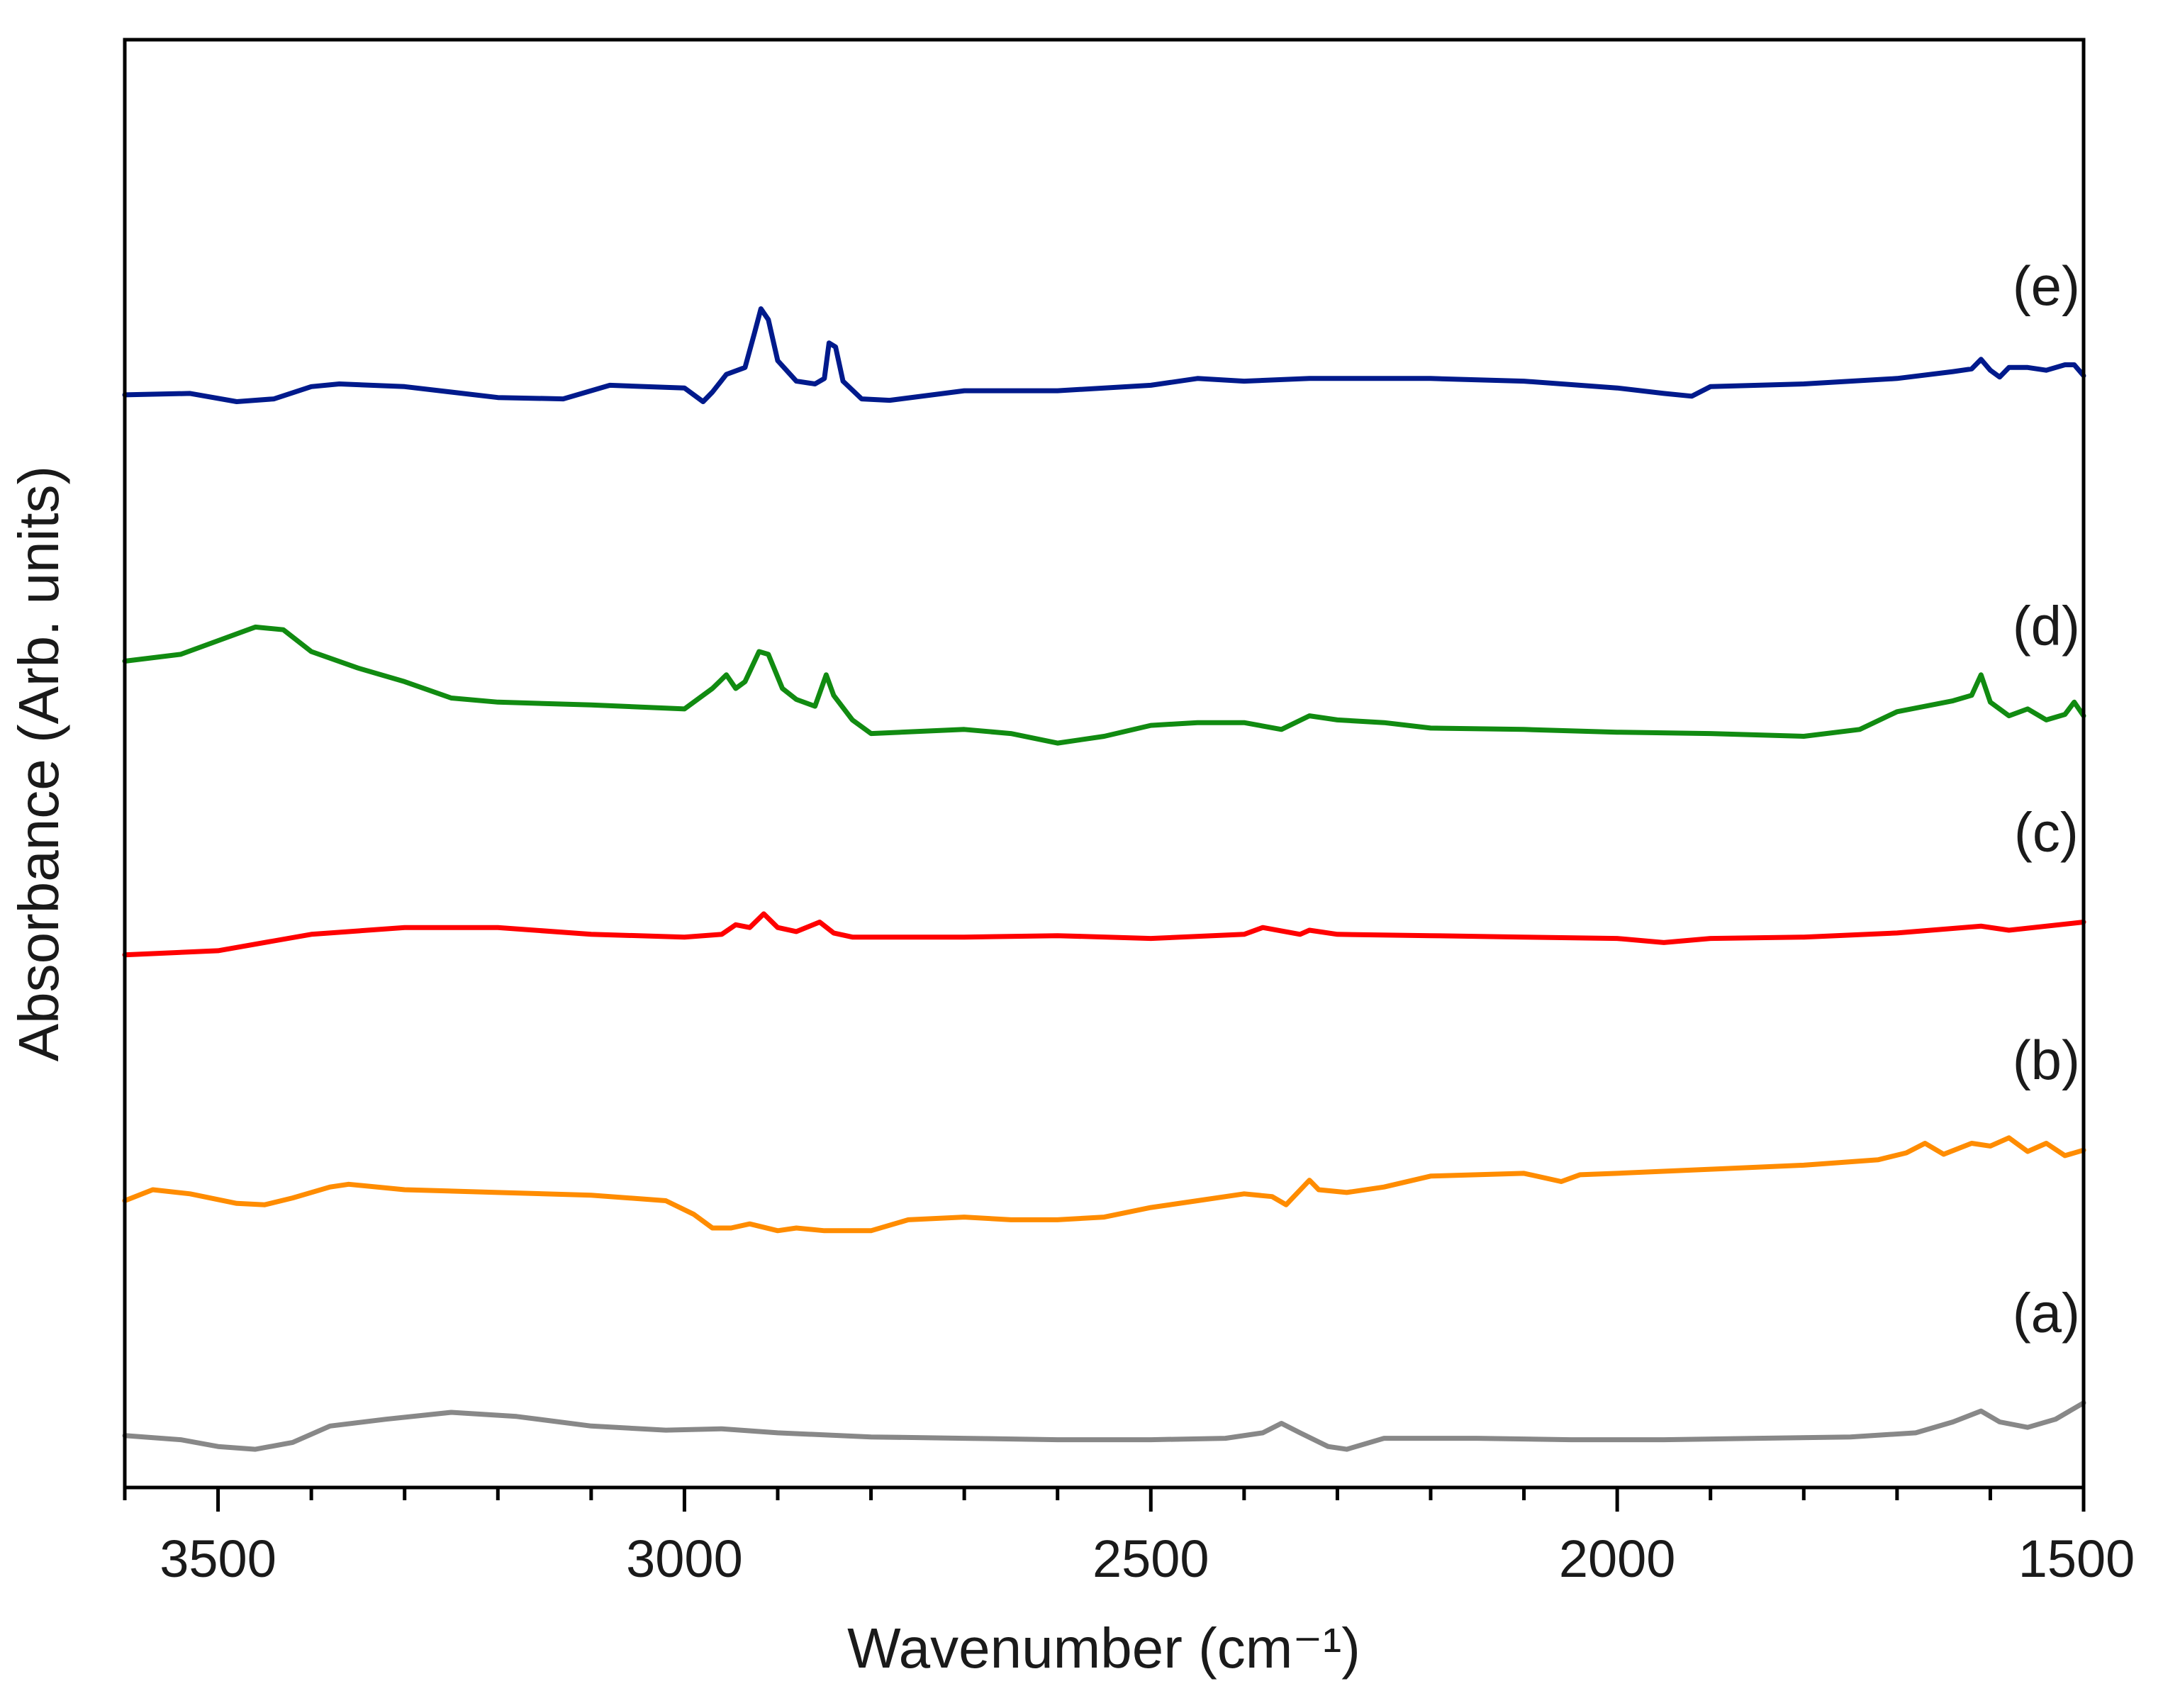 The image size is (2163, 1708). I want to click on x-tick-label: 3000, so click(684, 1558).